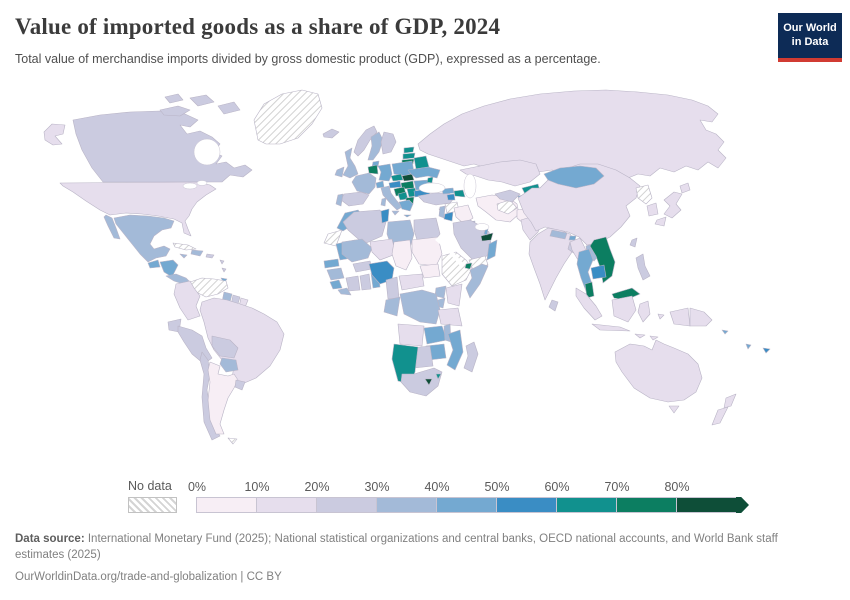 This screenshot has height=600, width=850. I want to click on country-kazakhstan, so click(500, 173).